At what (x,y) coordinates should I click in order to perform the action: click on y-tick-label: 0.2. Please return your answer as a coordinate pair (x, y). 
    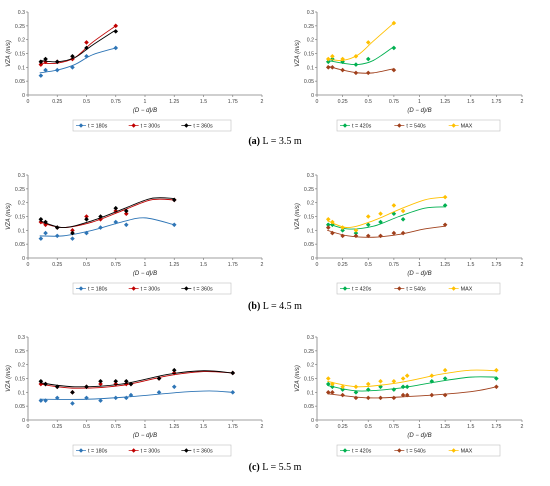
    Looking at the image, I should click on (21, 204).